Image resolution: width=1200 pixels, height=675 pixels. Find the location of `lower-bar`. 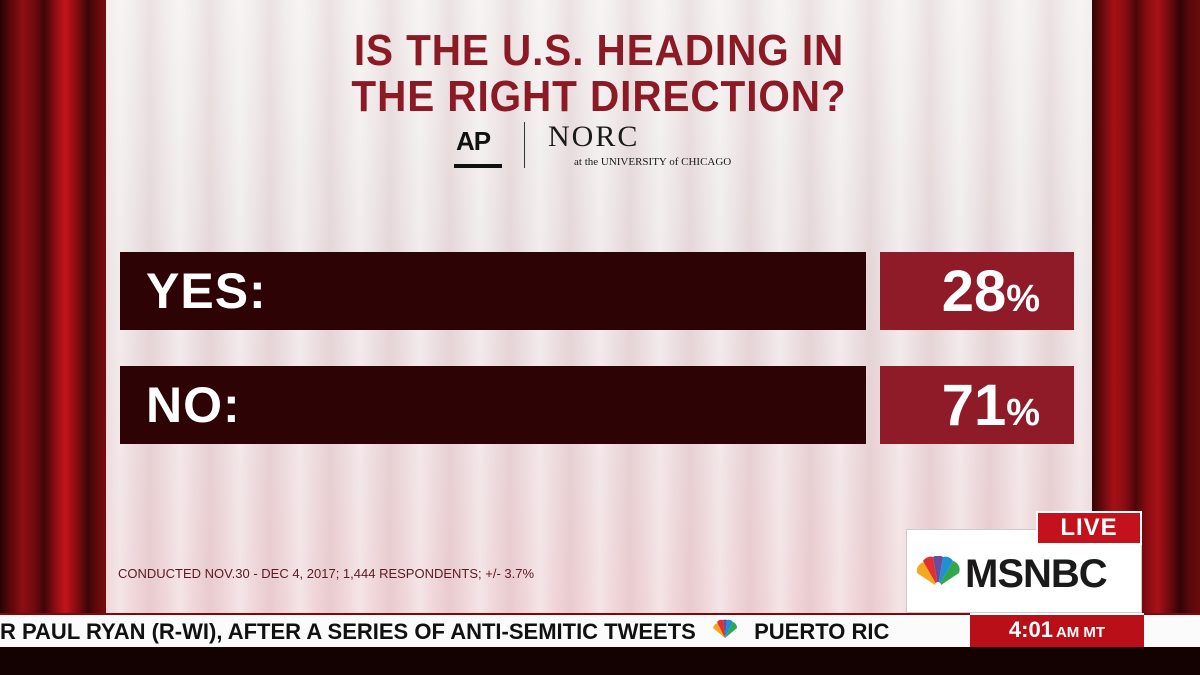

lower-bar is located at coordinates (600, 661).